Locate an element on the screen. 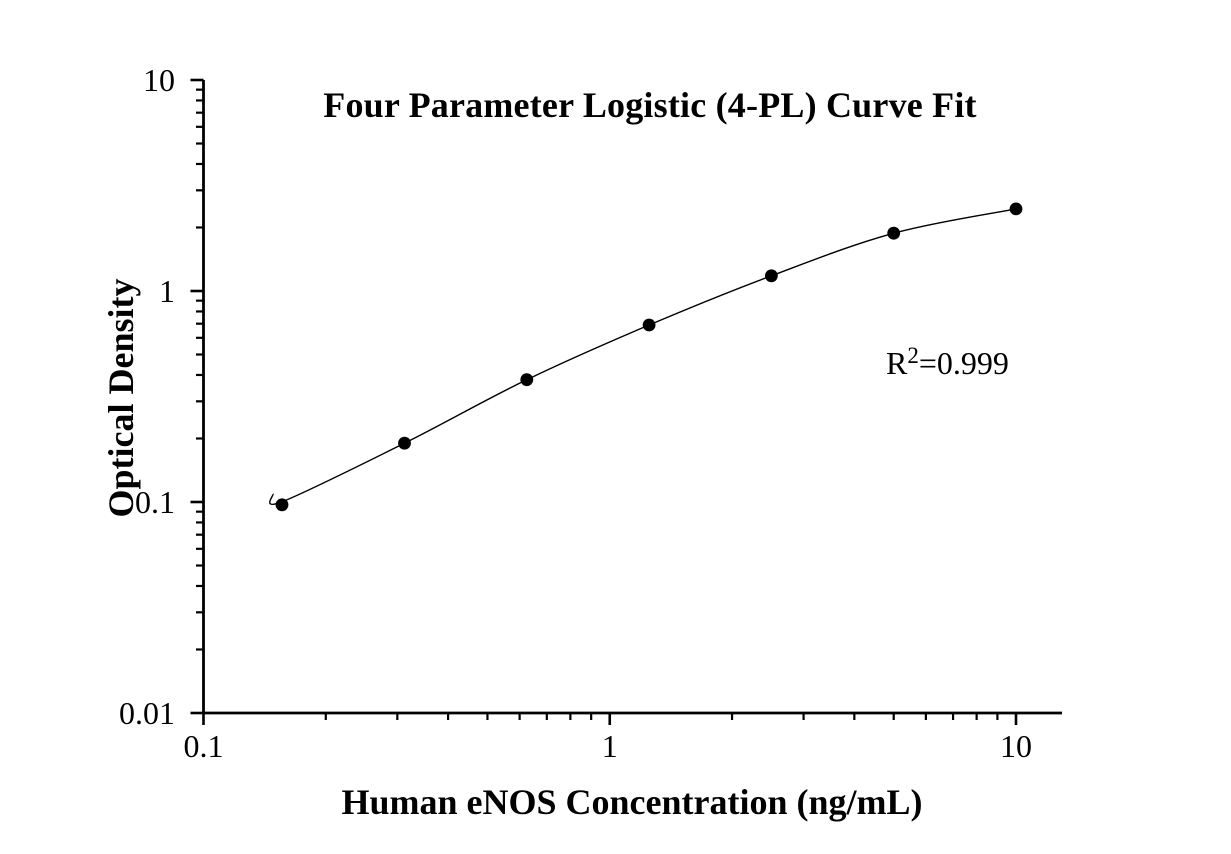 The width and height of the screenshot is (1231, 854). x-tick-label: 10 is located at coordinates (1016, 746).